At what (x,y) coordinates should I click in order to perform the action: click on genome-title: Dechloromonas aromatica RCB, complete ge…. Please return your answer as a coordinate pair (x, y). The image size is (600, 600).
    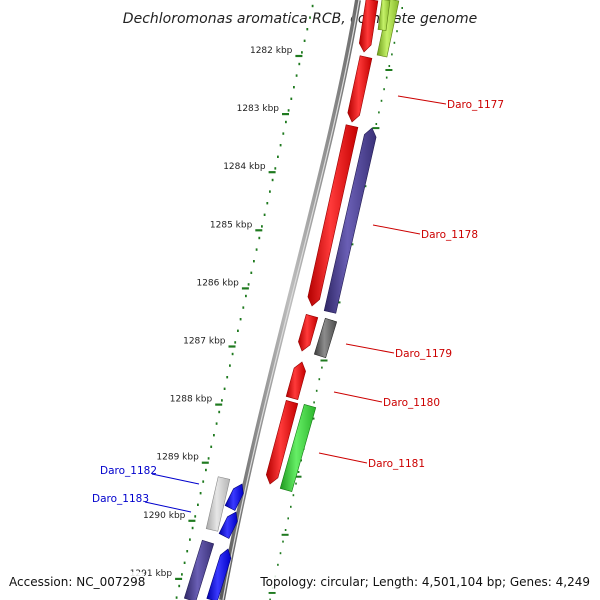
    Looking at the image, I should click on (300, 19).